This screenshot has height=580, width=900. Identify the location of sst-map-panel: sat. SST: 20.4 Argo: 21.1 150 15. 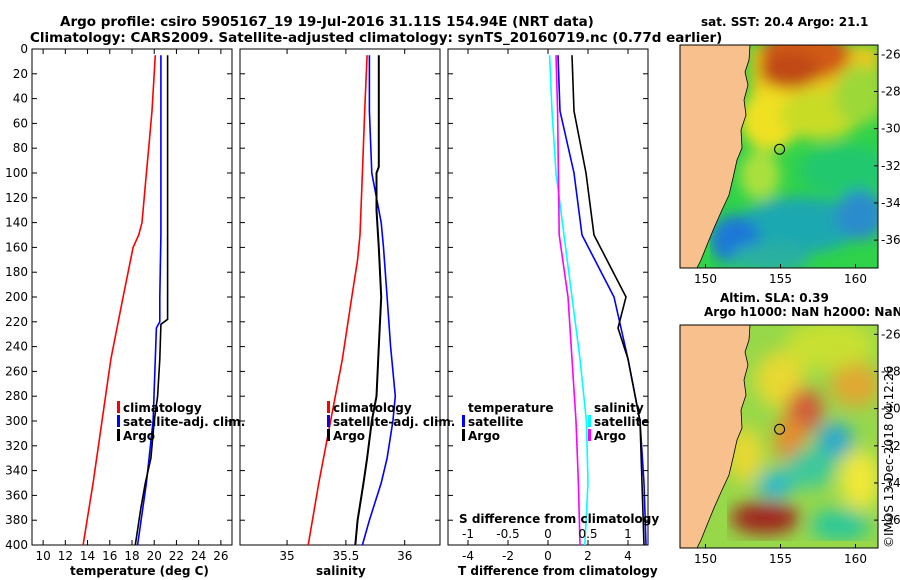
(789, 150).